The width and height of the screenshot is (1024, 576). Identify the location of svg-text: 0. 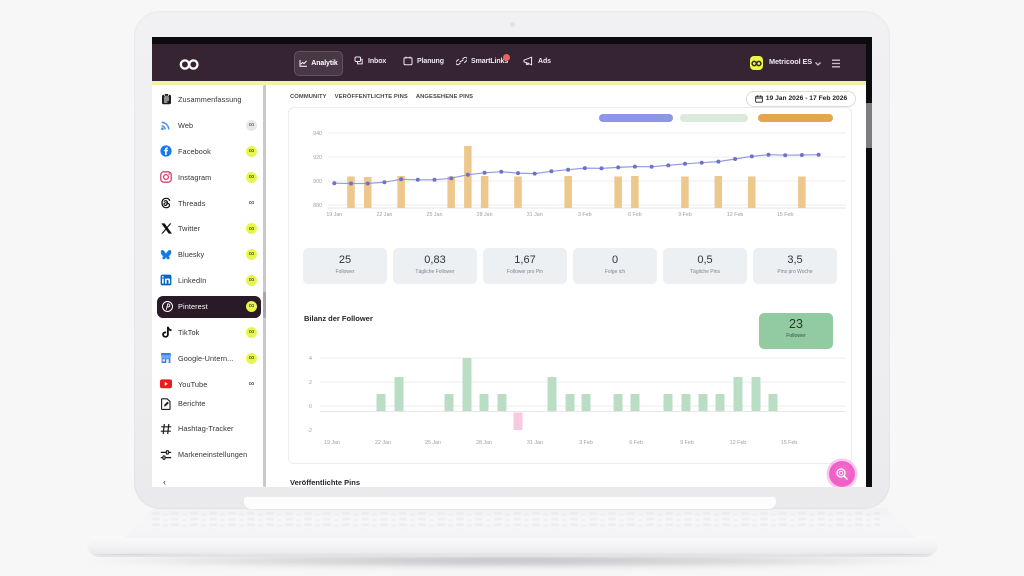
(310, 407).